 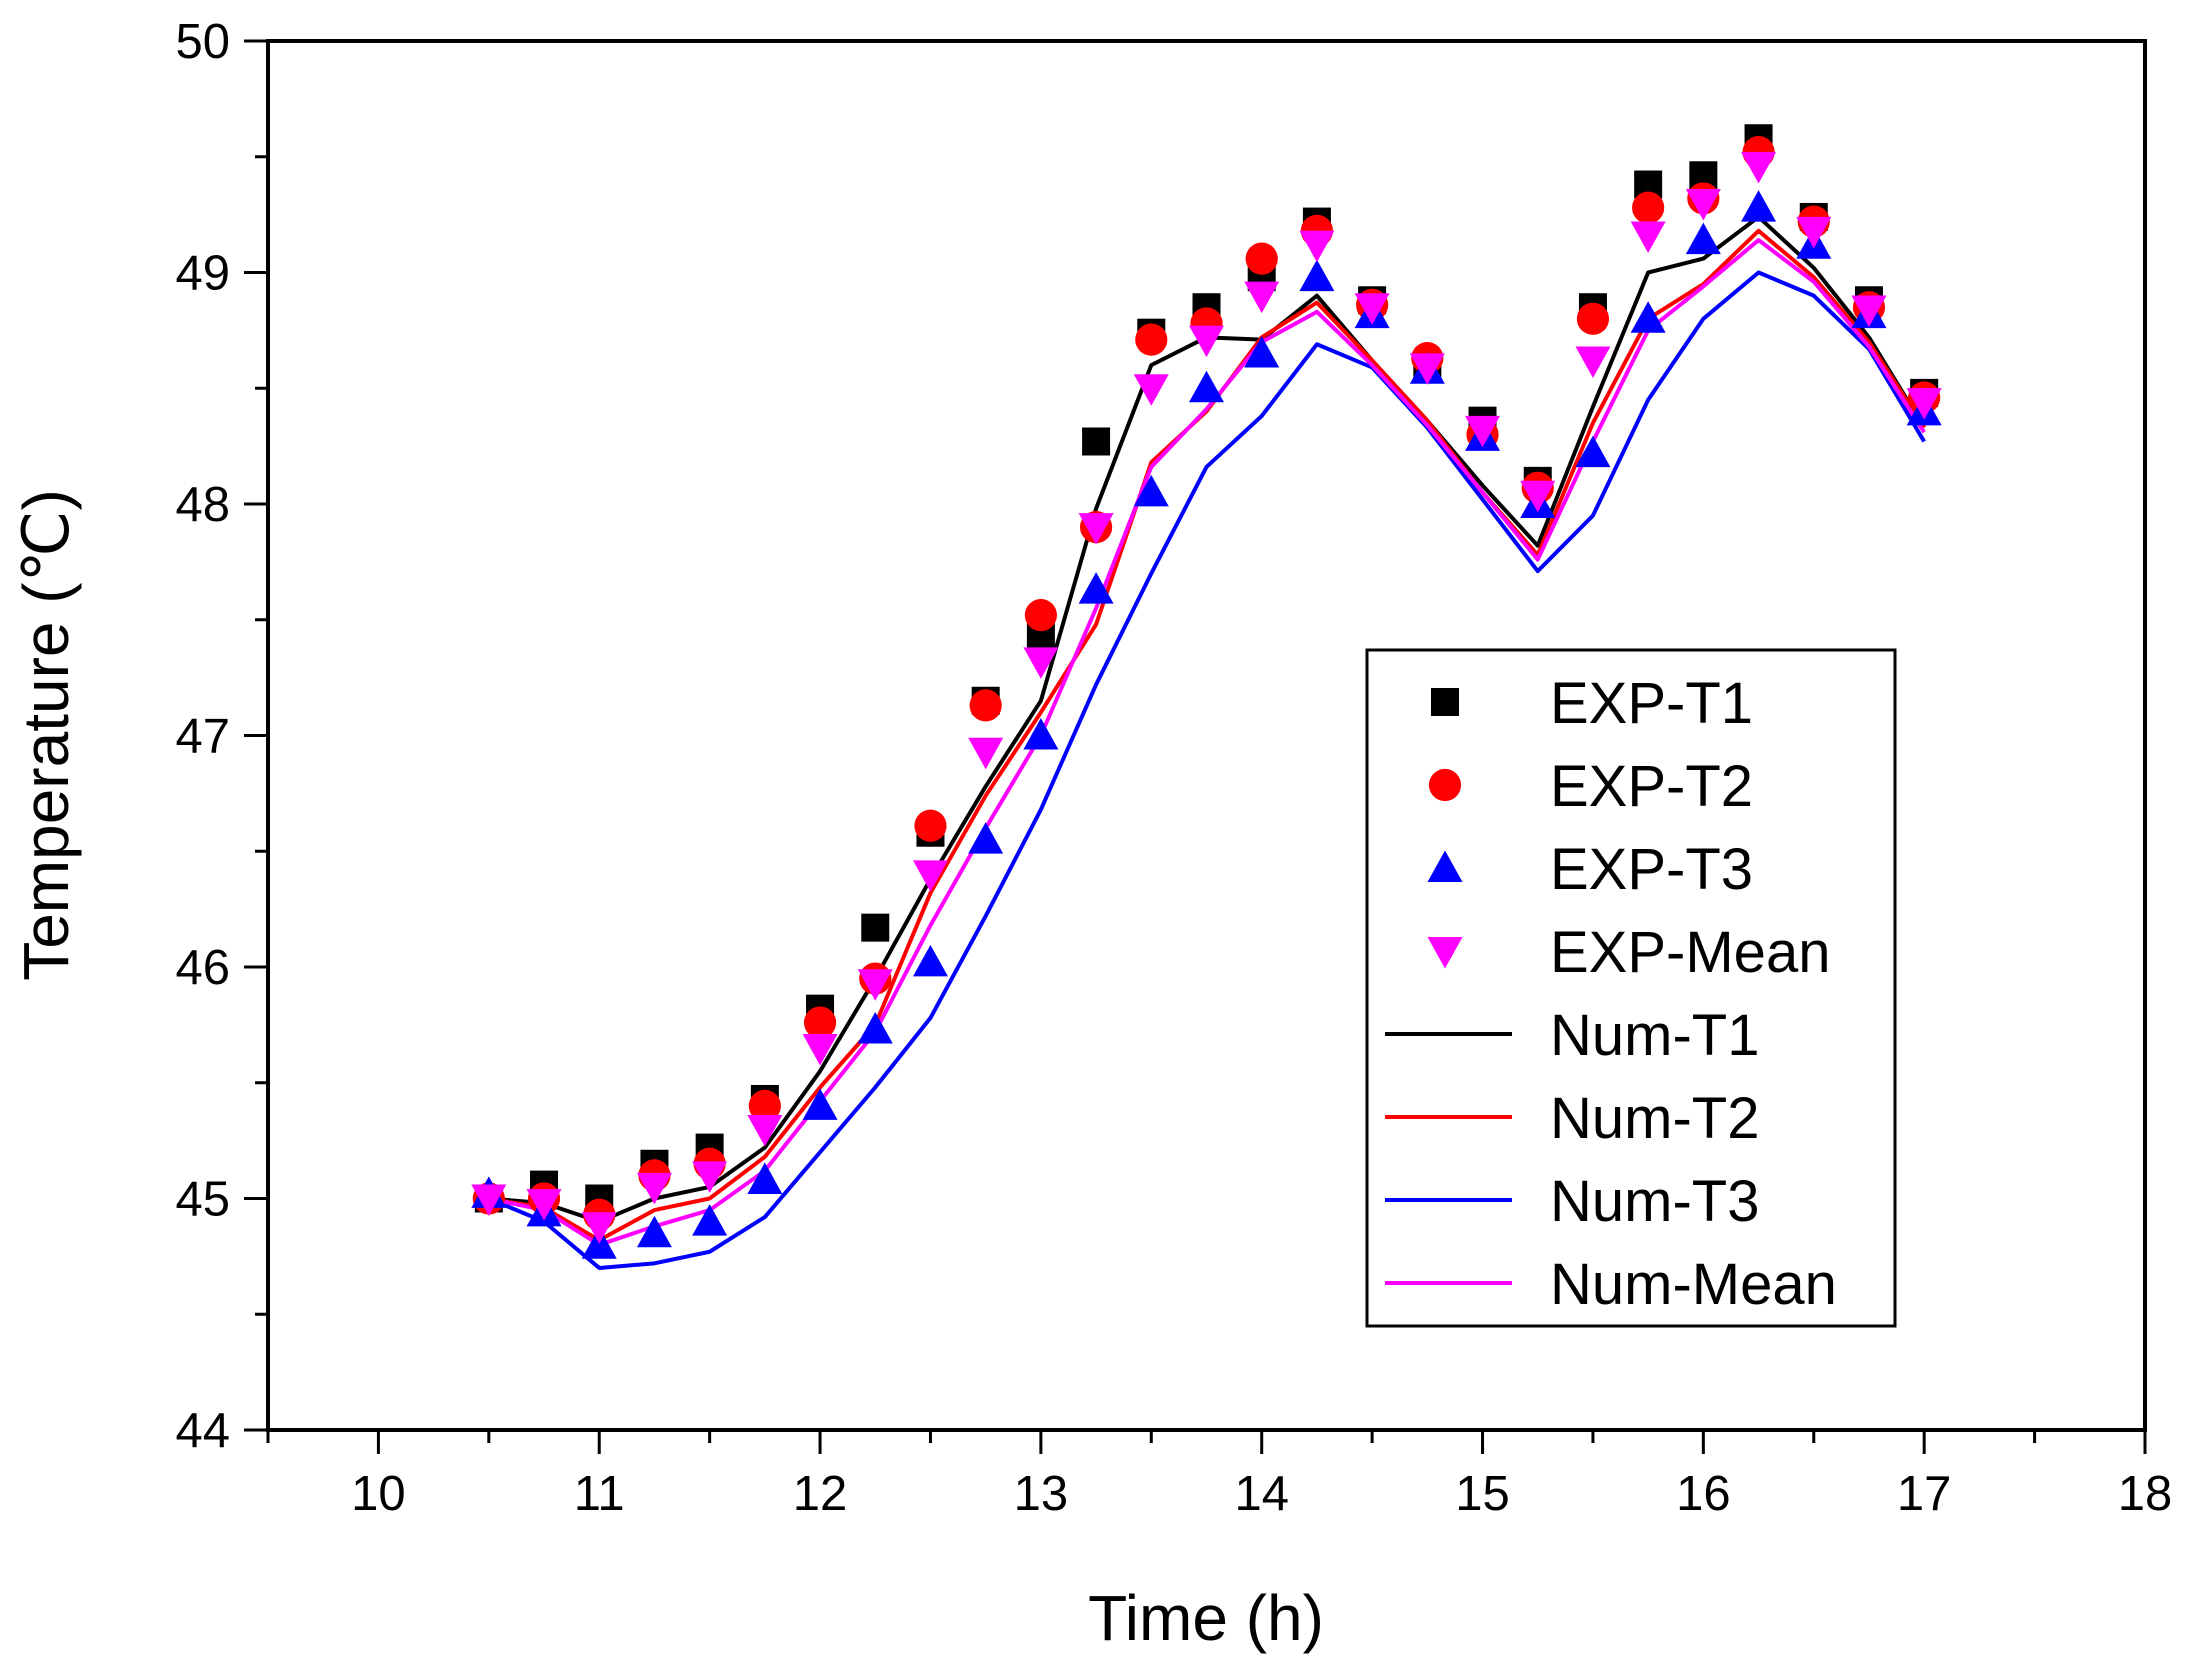 What do you see at coordinates (1445, 702) in the screenshot?
I see `legend-marker-exp-t1` at bounding box center [1445, 702].